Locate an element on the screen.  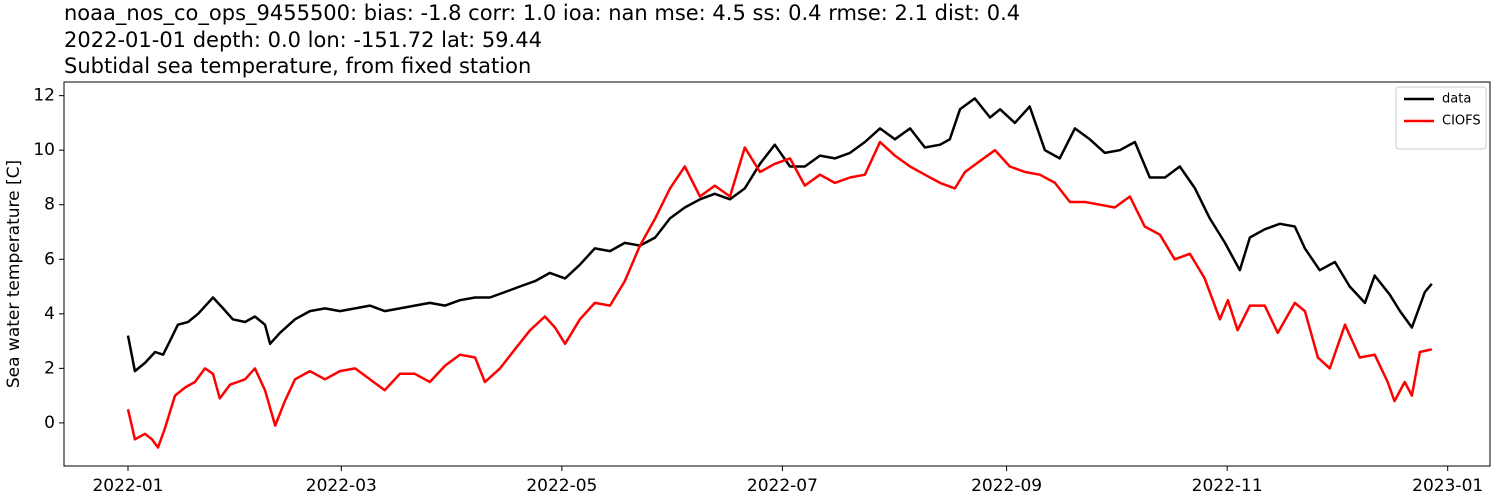
legend-label: data is located at coordinates (1456, 99).